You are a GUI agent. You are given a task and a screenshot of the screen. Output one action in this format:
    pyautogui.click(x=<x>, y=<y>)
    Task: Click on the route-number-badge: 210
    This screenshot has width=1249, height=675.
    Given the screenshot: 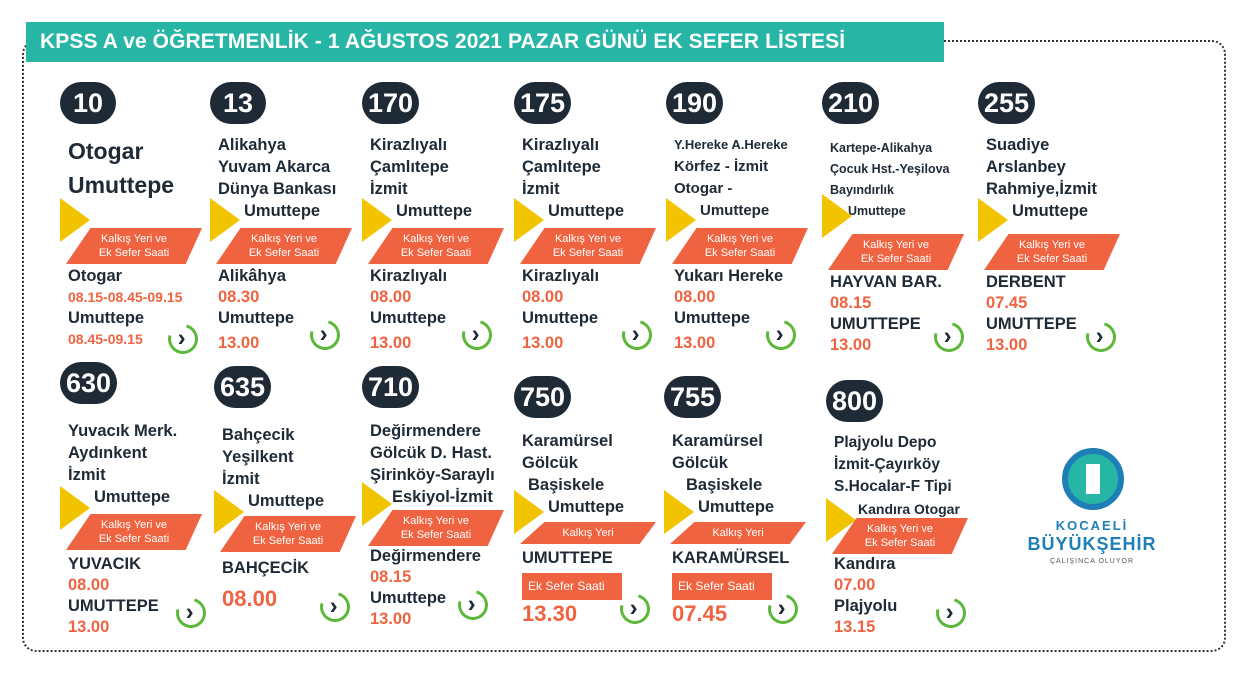 What is the action you would take?
    pyautogui.click(x=851, y=103)
    